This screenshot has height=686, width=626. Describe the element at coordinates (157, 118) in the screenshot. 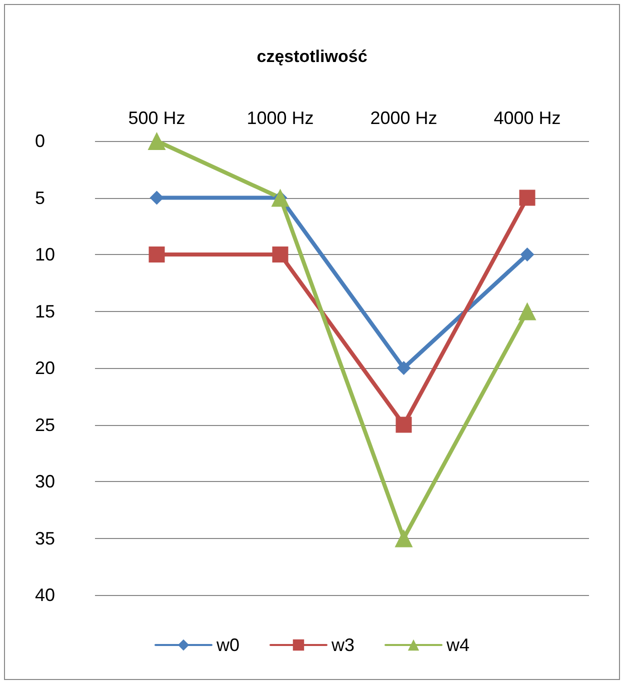

I see `x-tick-label: 500 Hz` at that location.